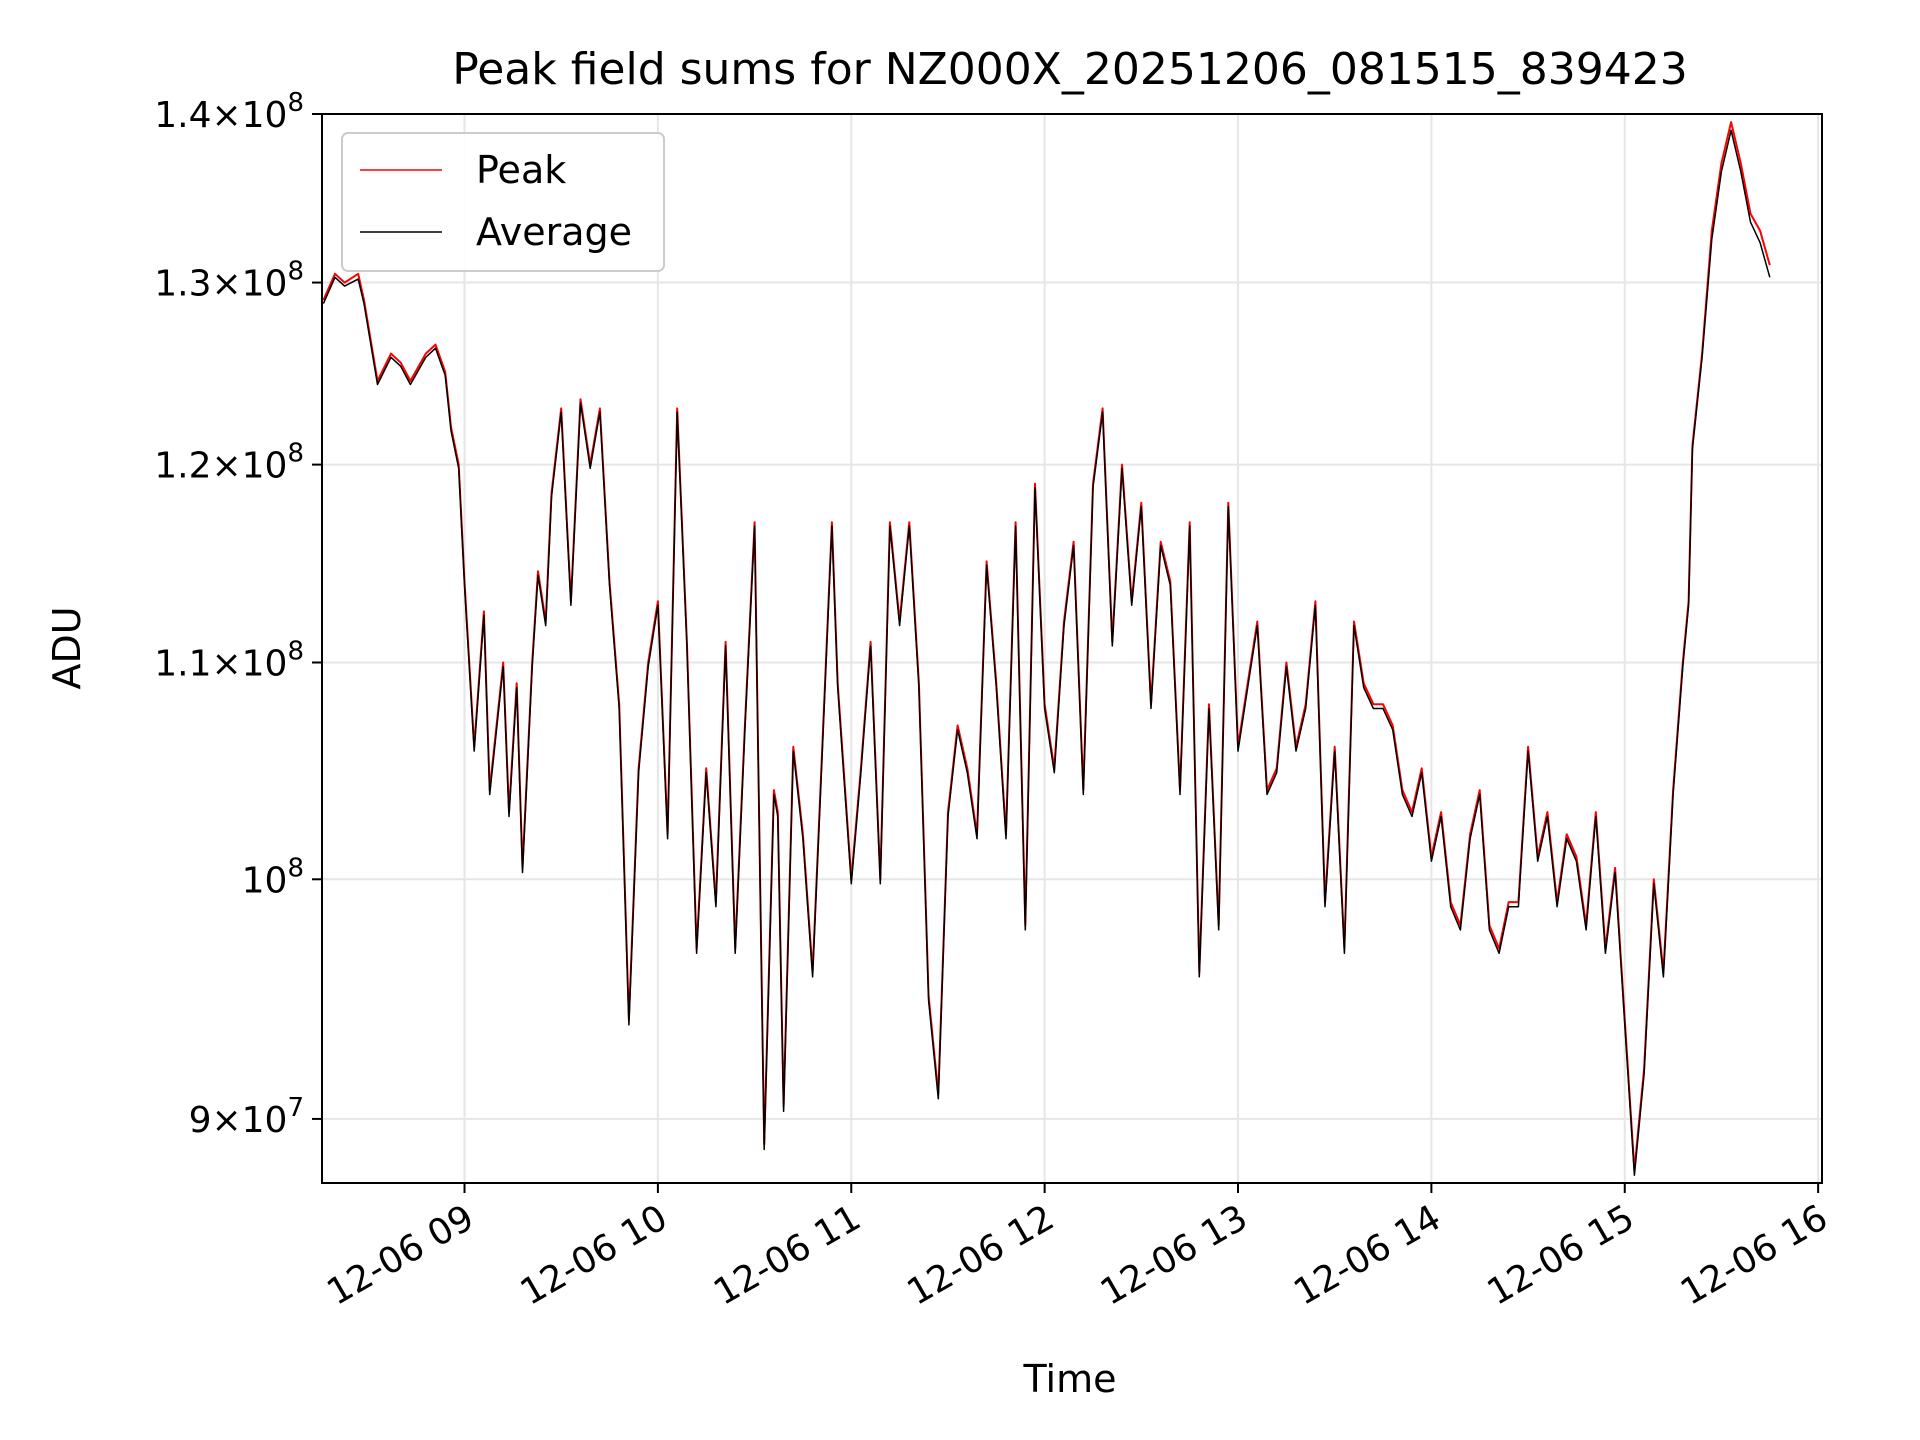 Image resolution: width=1920 pixels, height=1440 pixels. I want to click on y-axis-label: ADU, so click(67, 647).